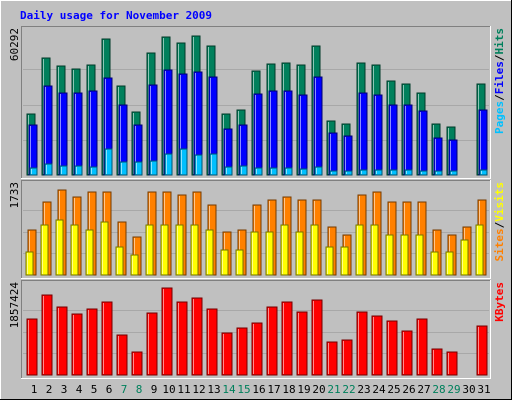 The height and width of the screenshot is (400, 512). I want to click on x-label-day-23: 23, so click(363, 389).